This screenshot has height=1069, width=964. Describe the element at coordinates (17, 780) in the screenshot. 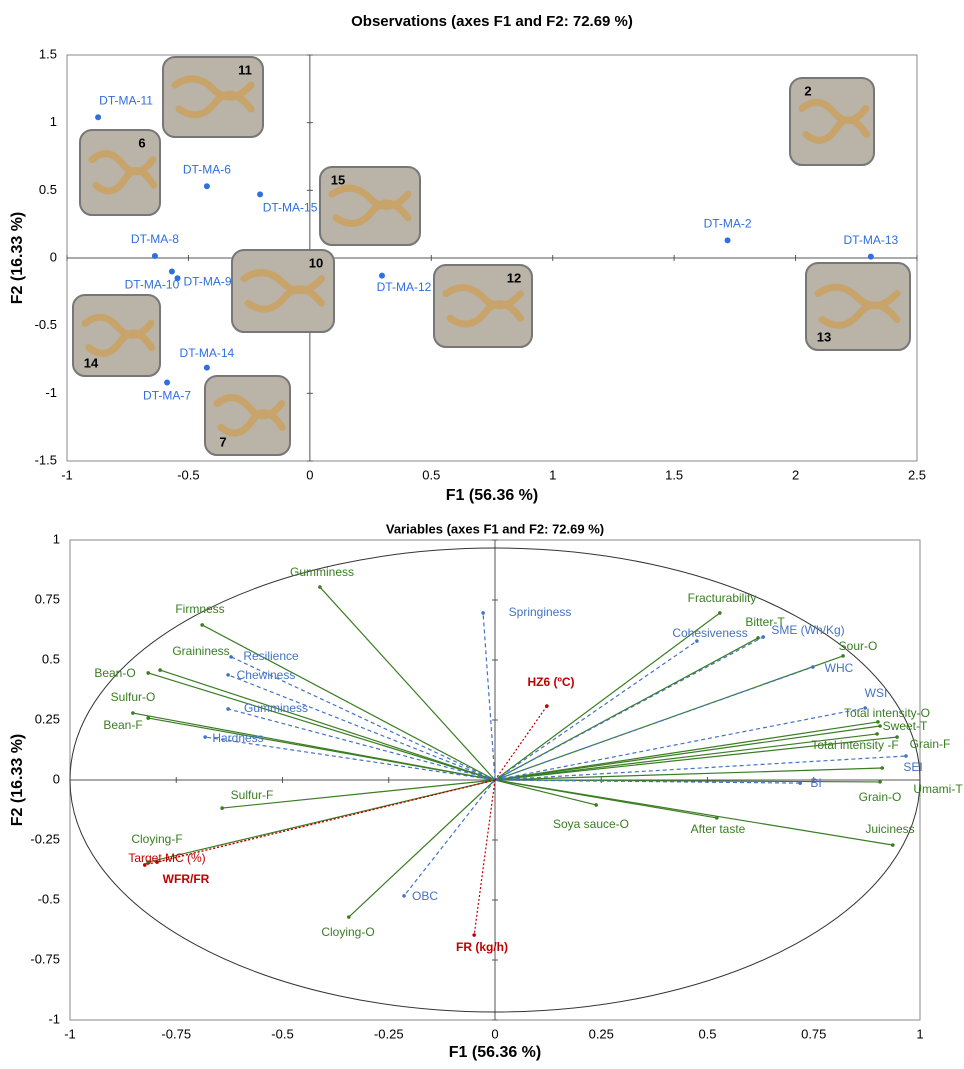

I see `y-axis-label: F2 (16.33 %)` at that location.